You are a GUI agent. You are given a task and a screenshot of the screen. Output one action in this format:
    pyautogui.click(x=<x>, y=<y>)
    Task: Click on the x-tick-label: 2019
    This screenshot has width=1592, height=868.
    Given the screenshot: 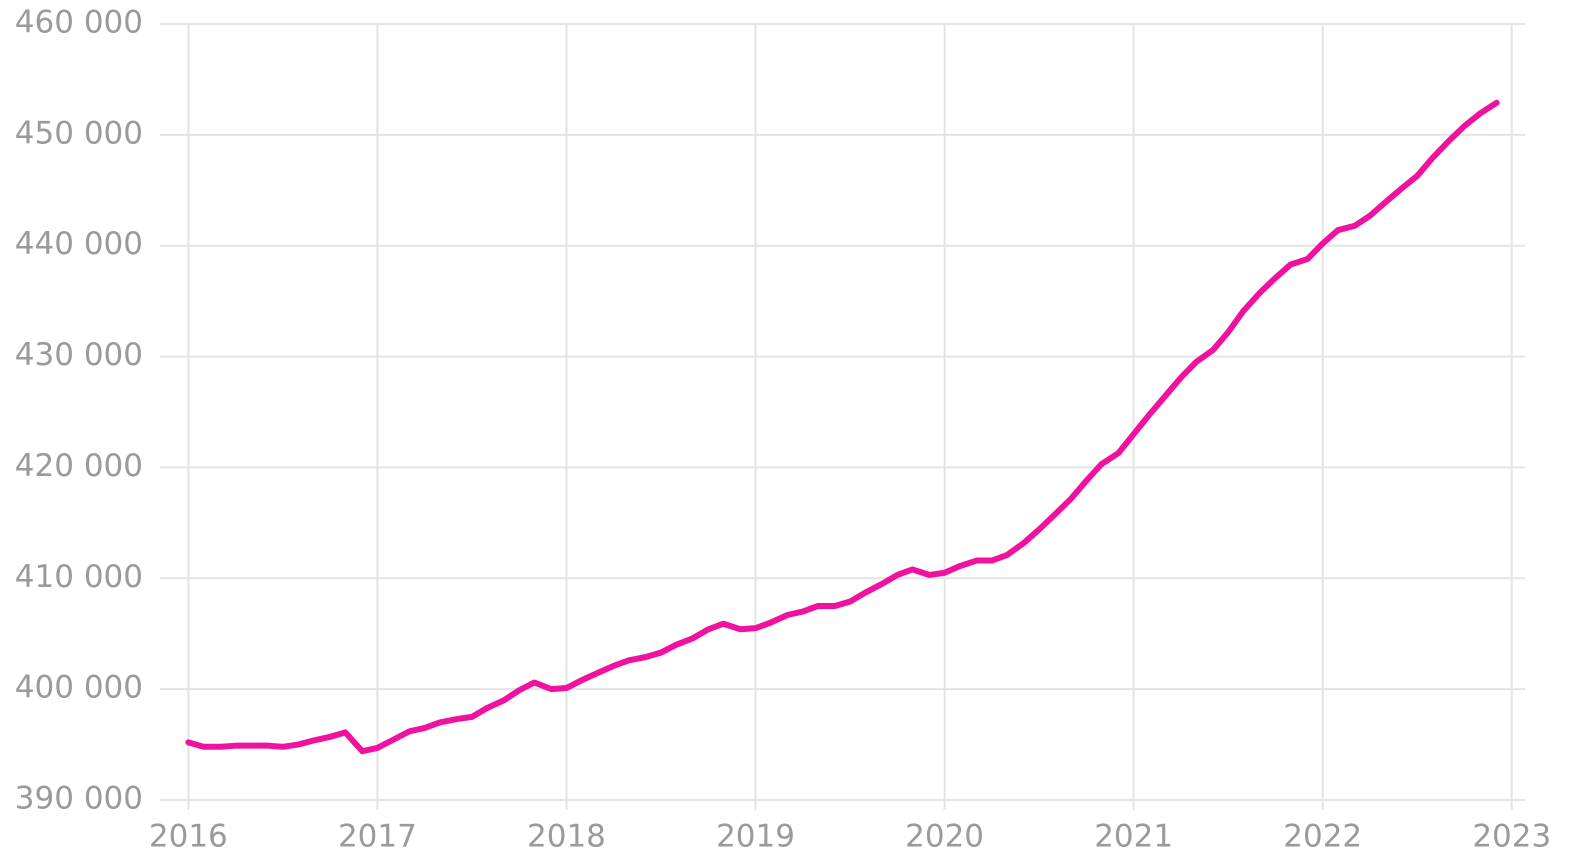 What is the action you would take?
    pyautogui.click(x=755, y=837)
    